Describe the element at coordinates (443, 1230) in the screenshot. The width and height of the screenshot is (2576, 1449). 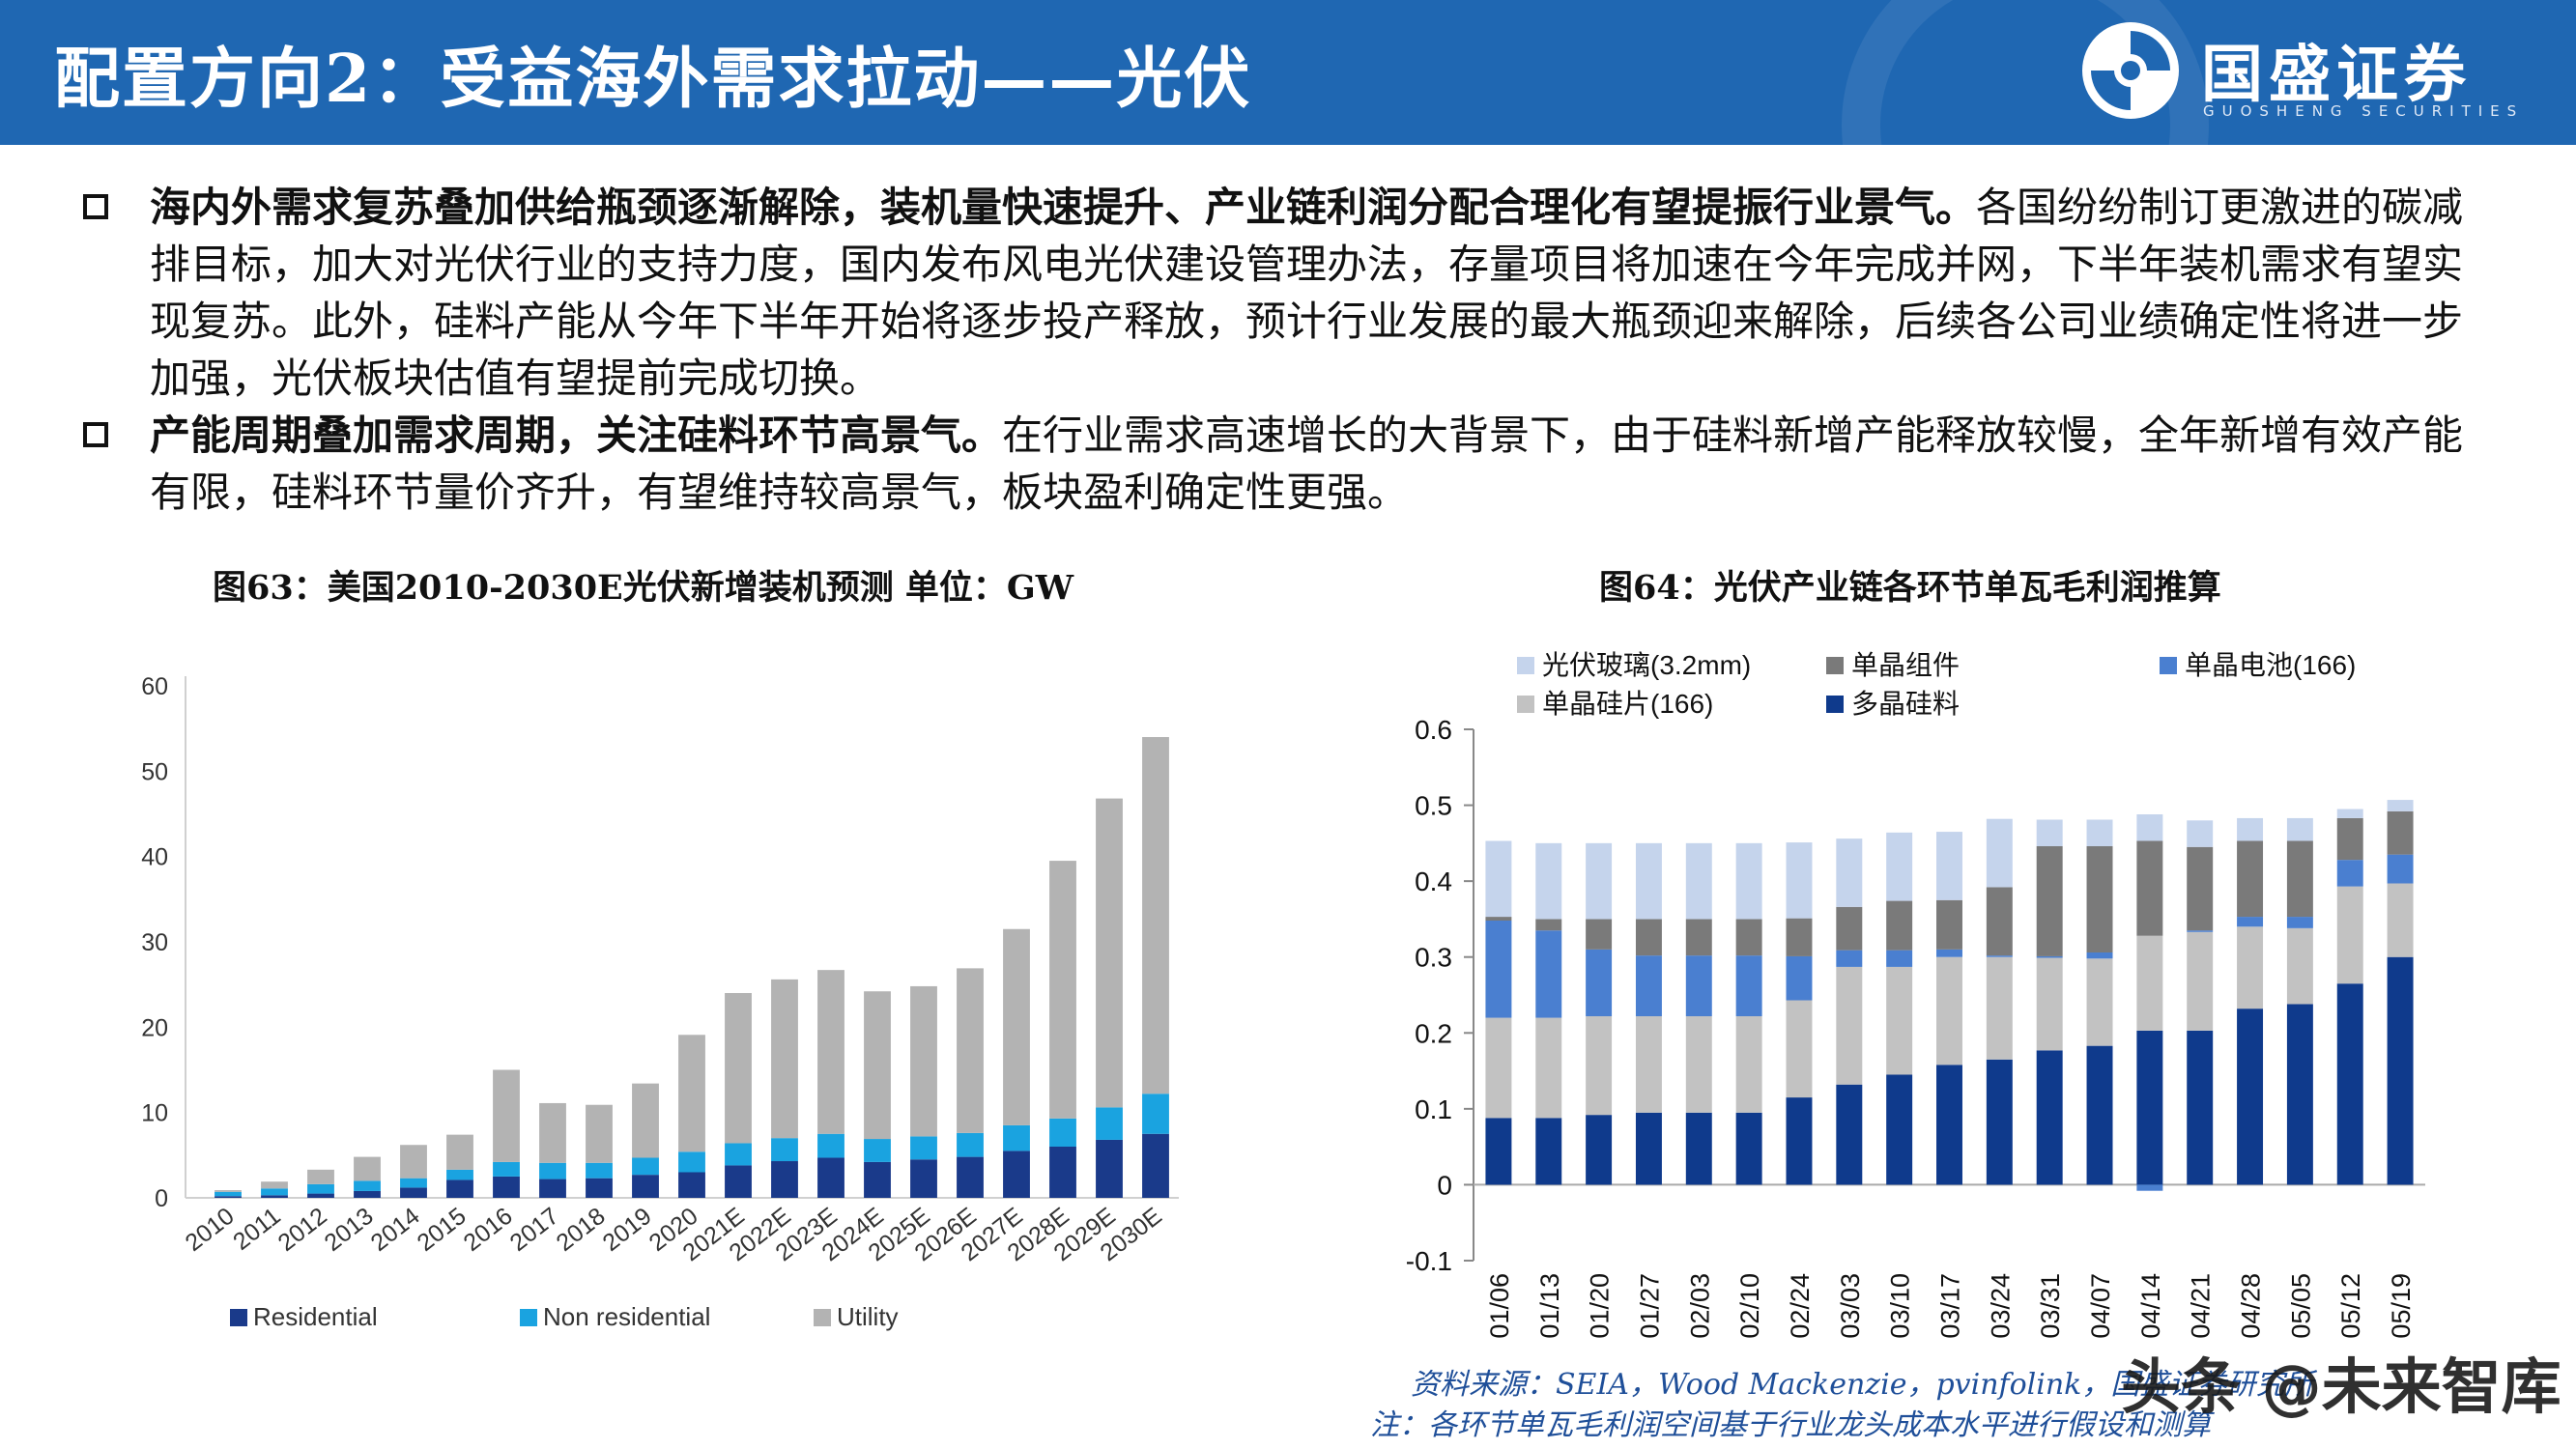
I see `x-tick-label: 2015` at that location.